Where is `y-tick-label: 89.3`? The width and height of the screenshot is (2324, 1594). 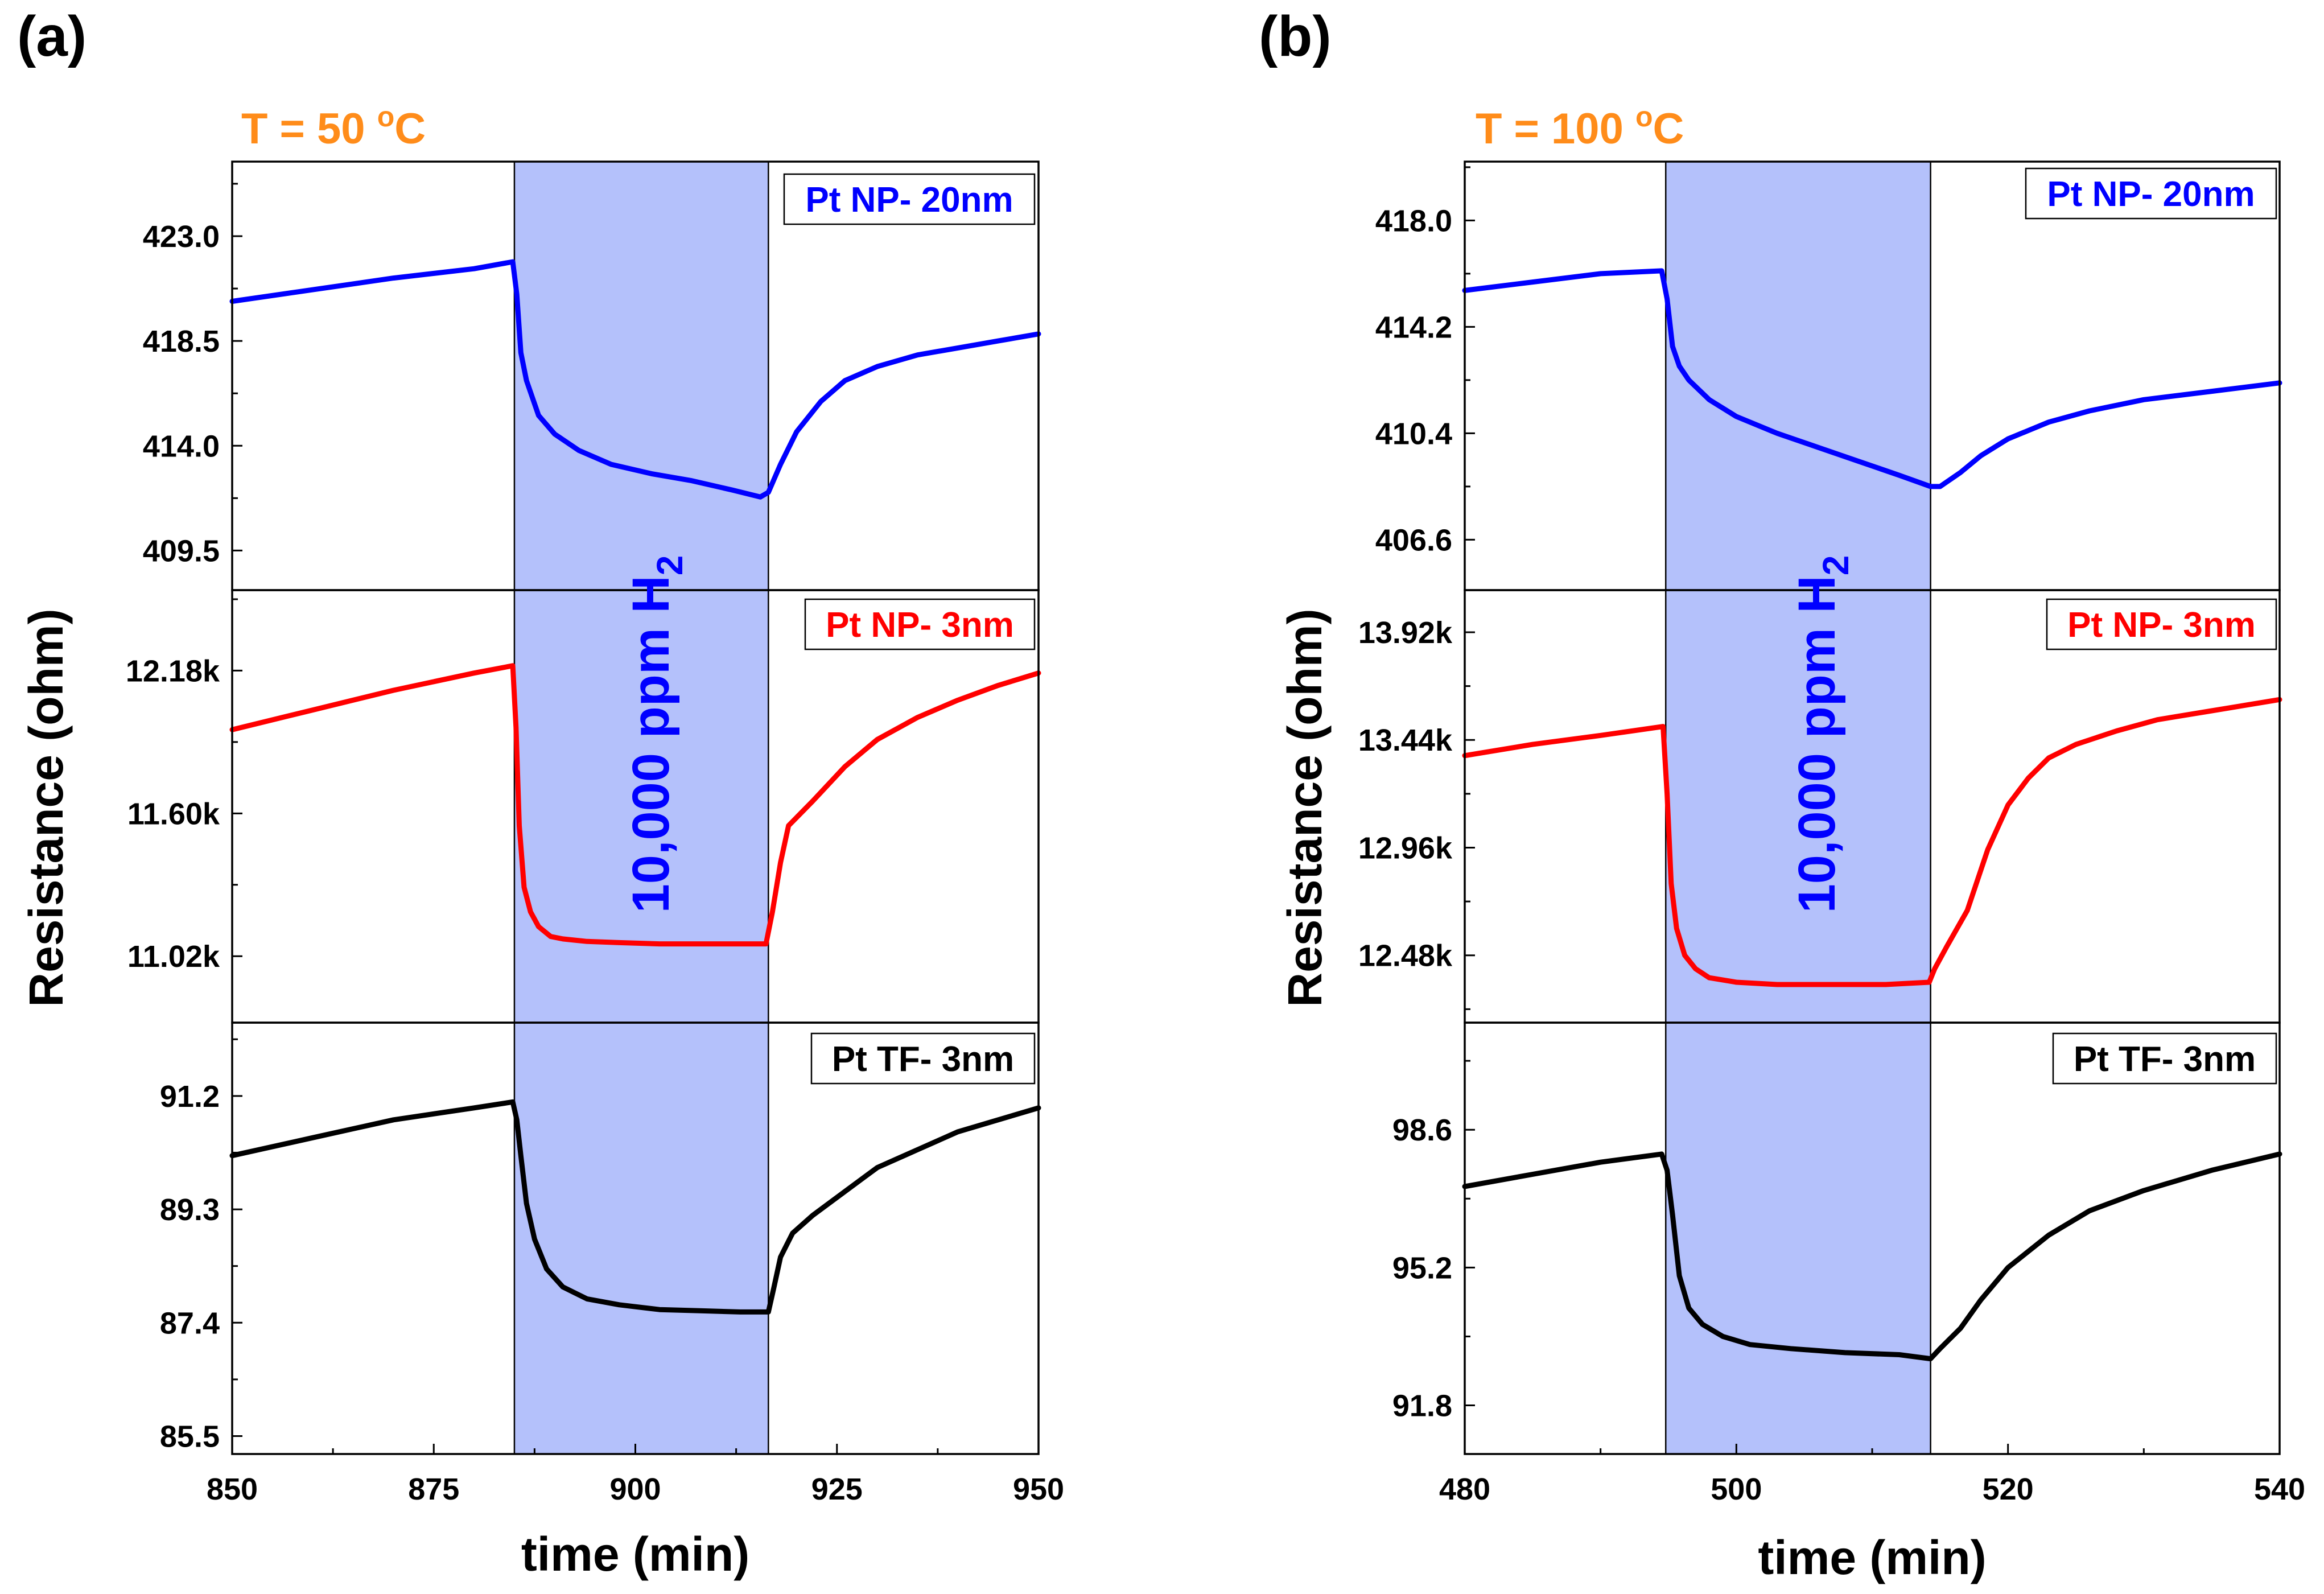
y-tick-label: 89.3 is located at coordinates (190, 1210).